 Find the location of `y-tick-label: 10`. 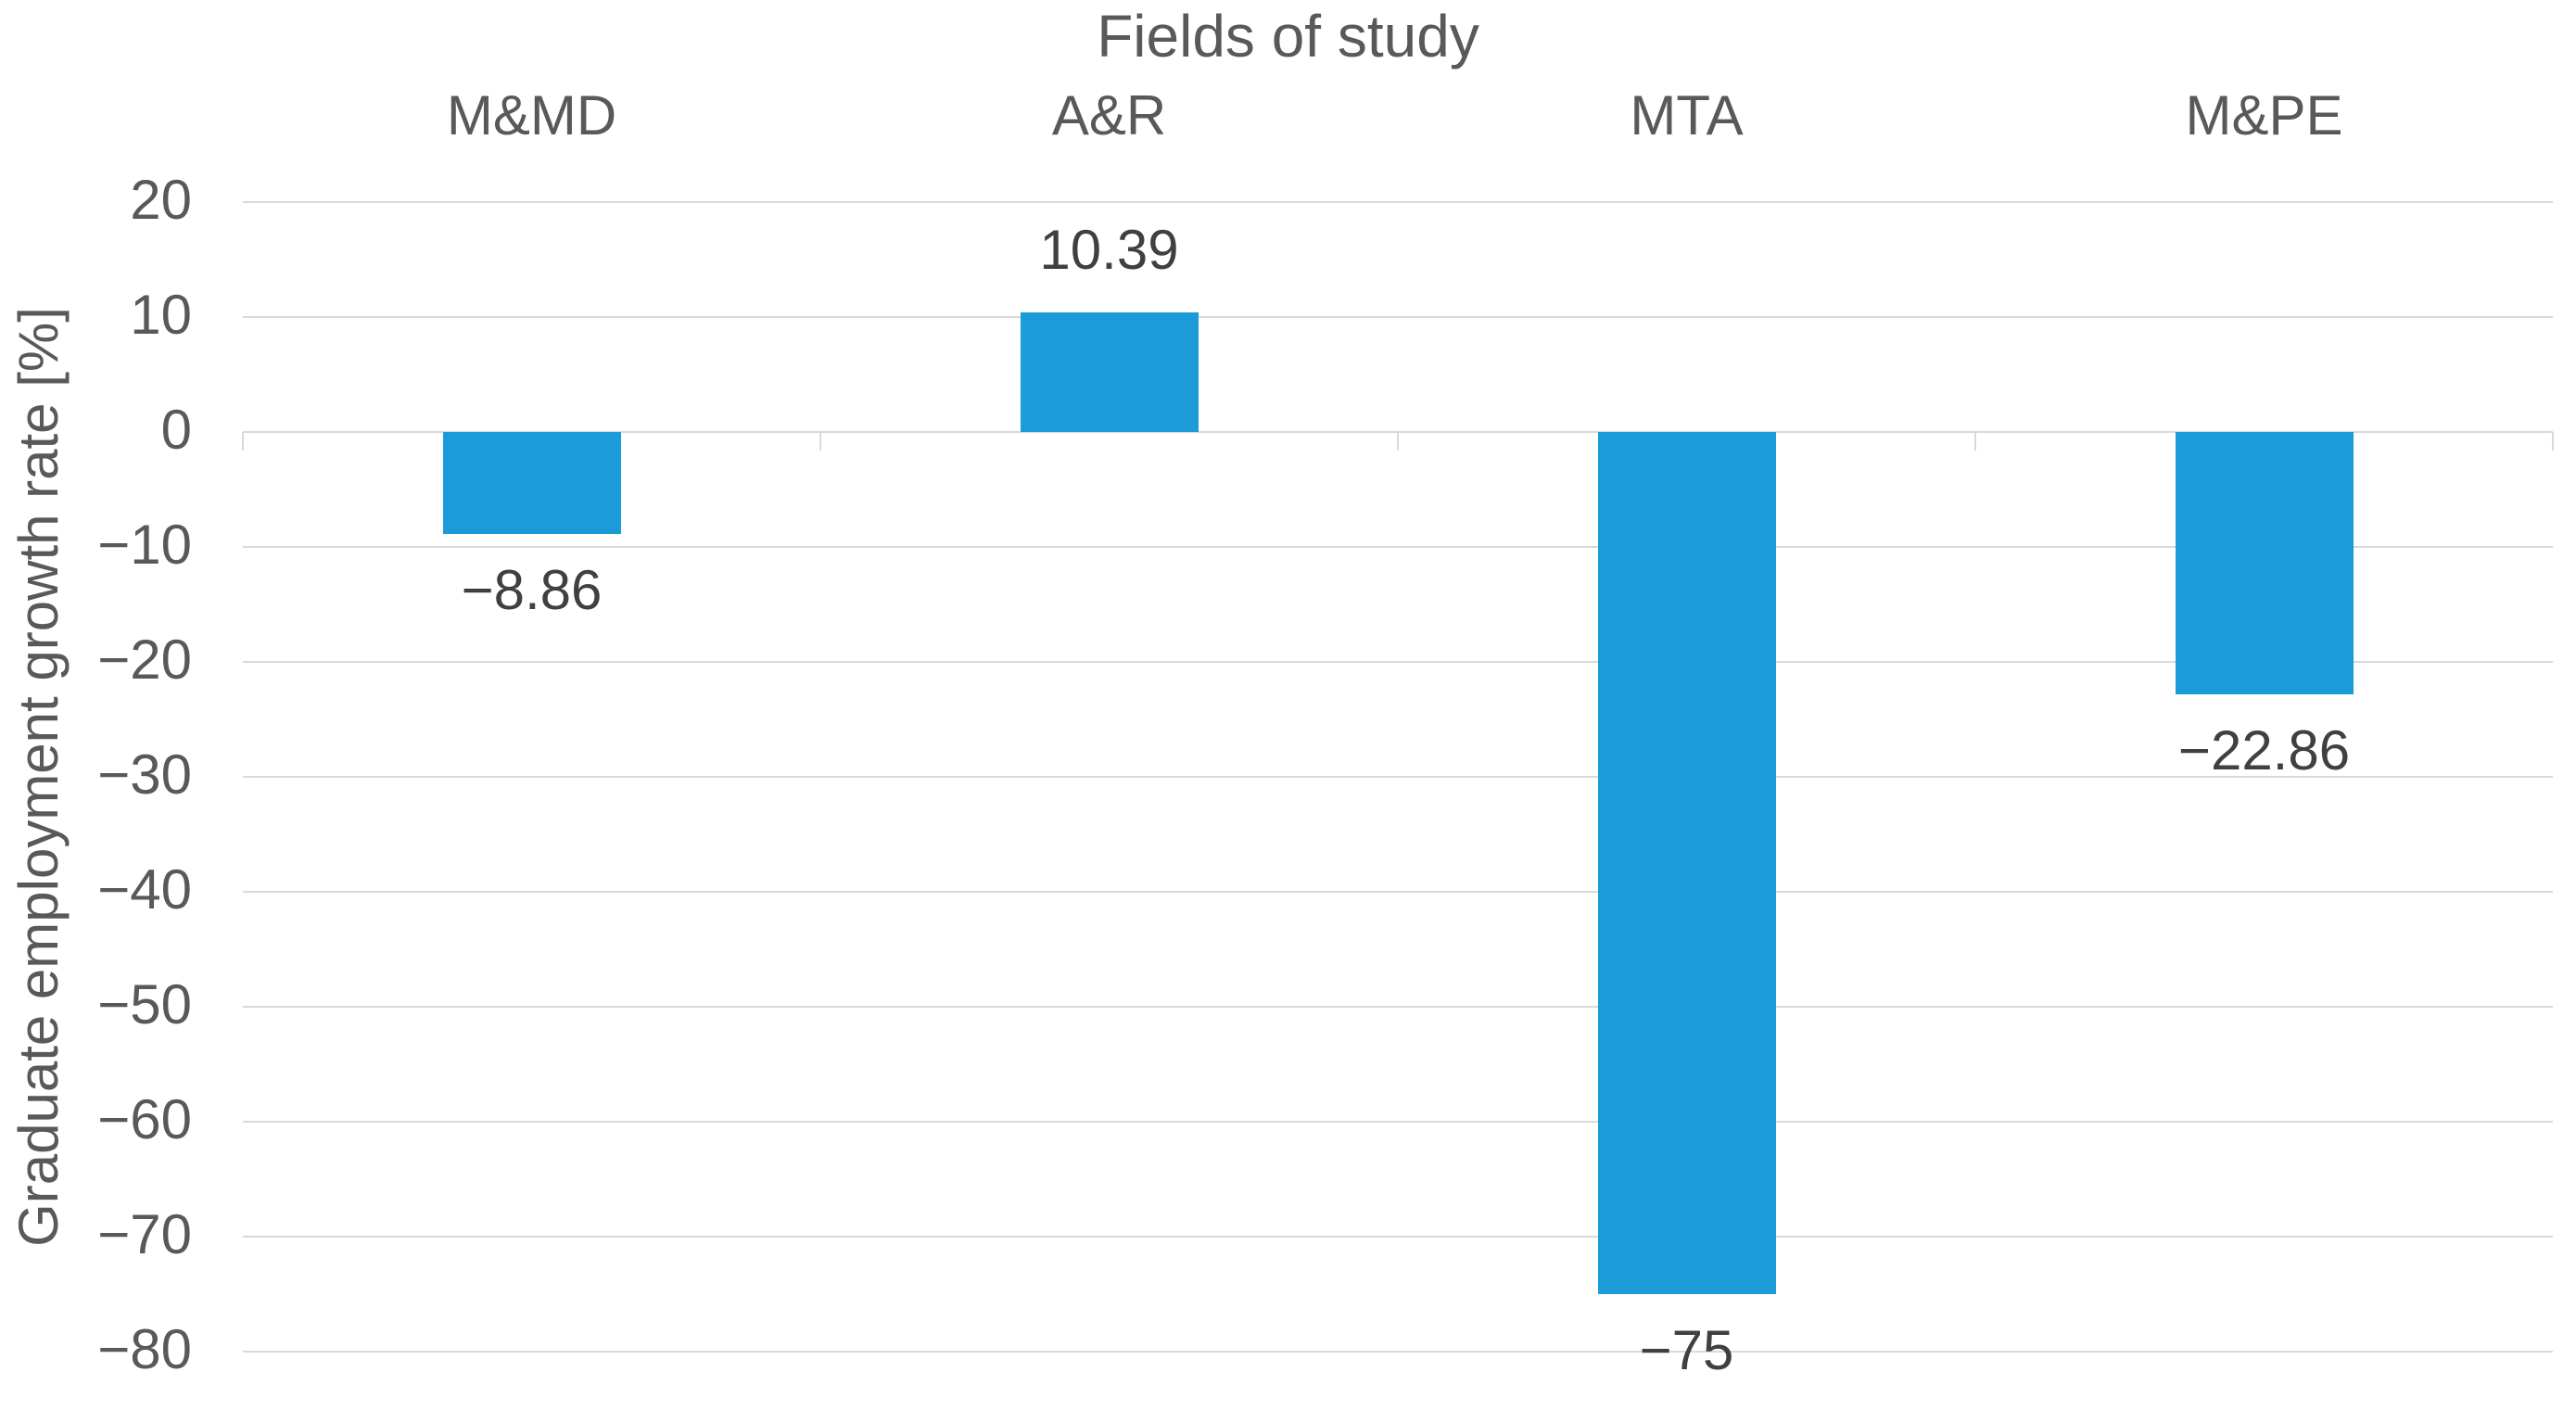

y-tick-label: 10 is located at coordinates (161, 315).